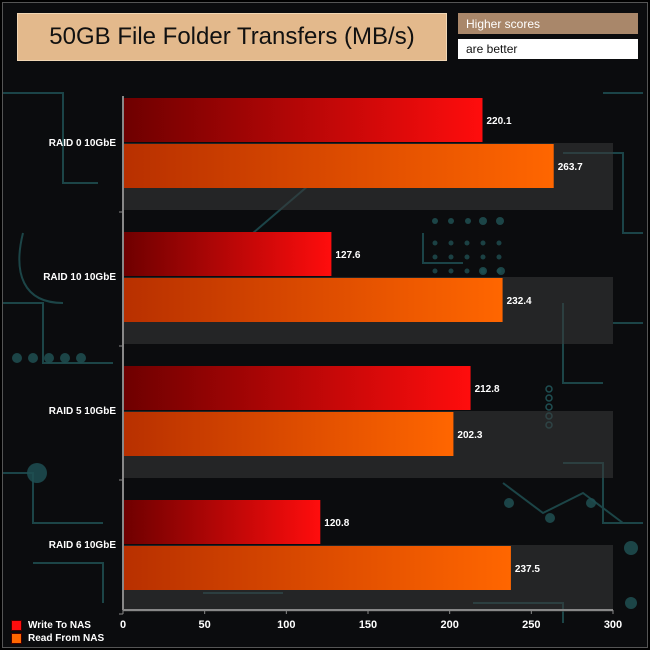 The image size is (650, 650). Describe the element at coordinates (548, 23) in the screenshot. I see `higher-scores-note: Higher scores` at that location.